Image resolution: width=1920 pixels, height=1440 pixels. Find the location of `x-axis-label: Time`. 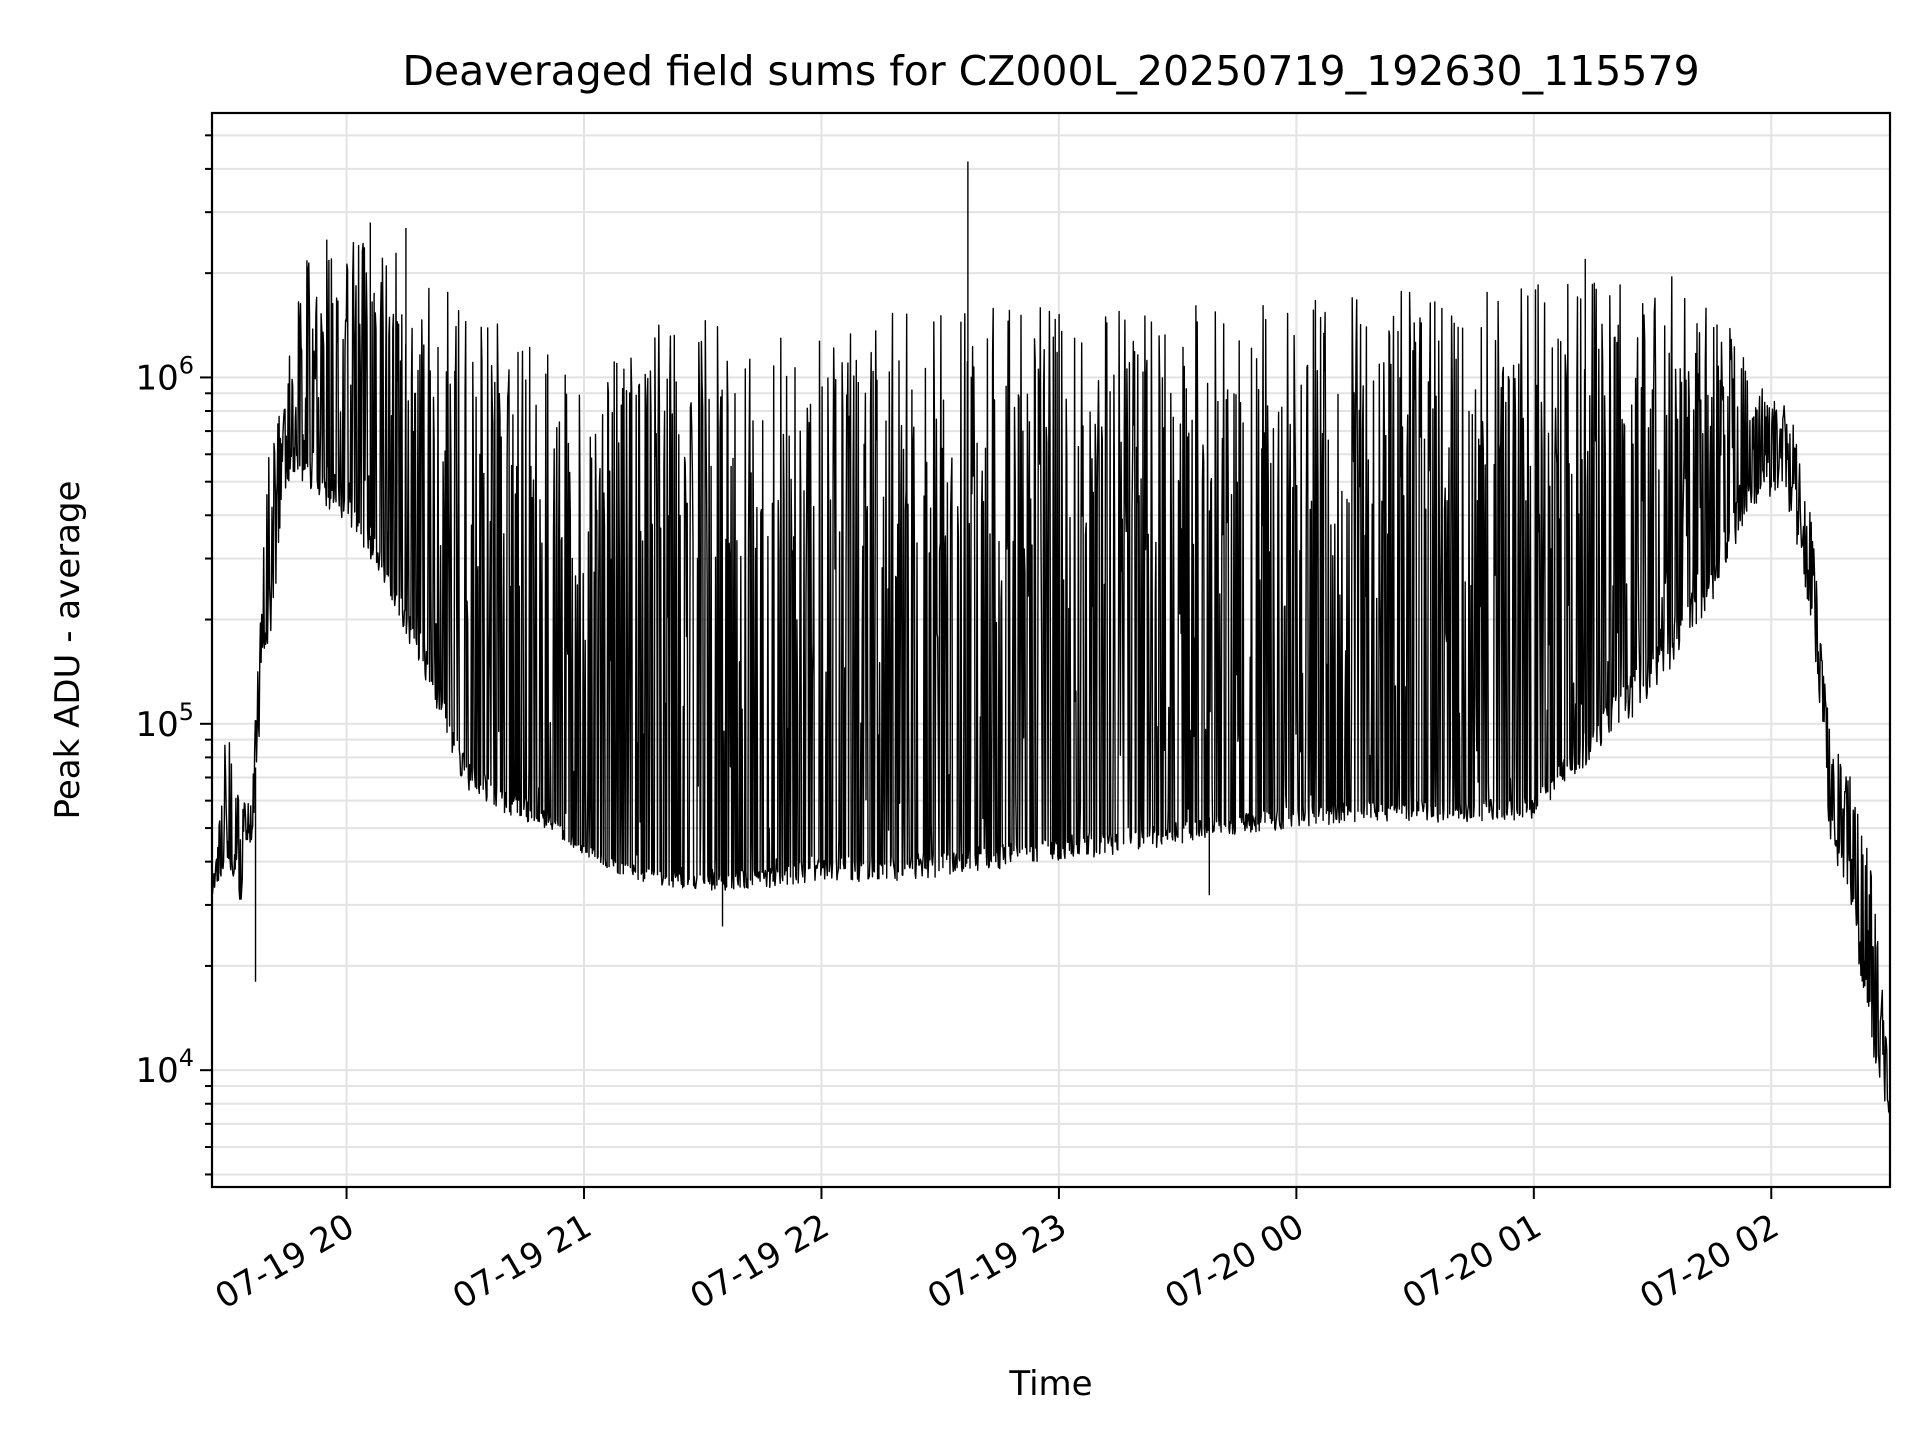

x-axis-label: Time is located at coordinates (1050, 1384).